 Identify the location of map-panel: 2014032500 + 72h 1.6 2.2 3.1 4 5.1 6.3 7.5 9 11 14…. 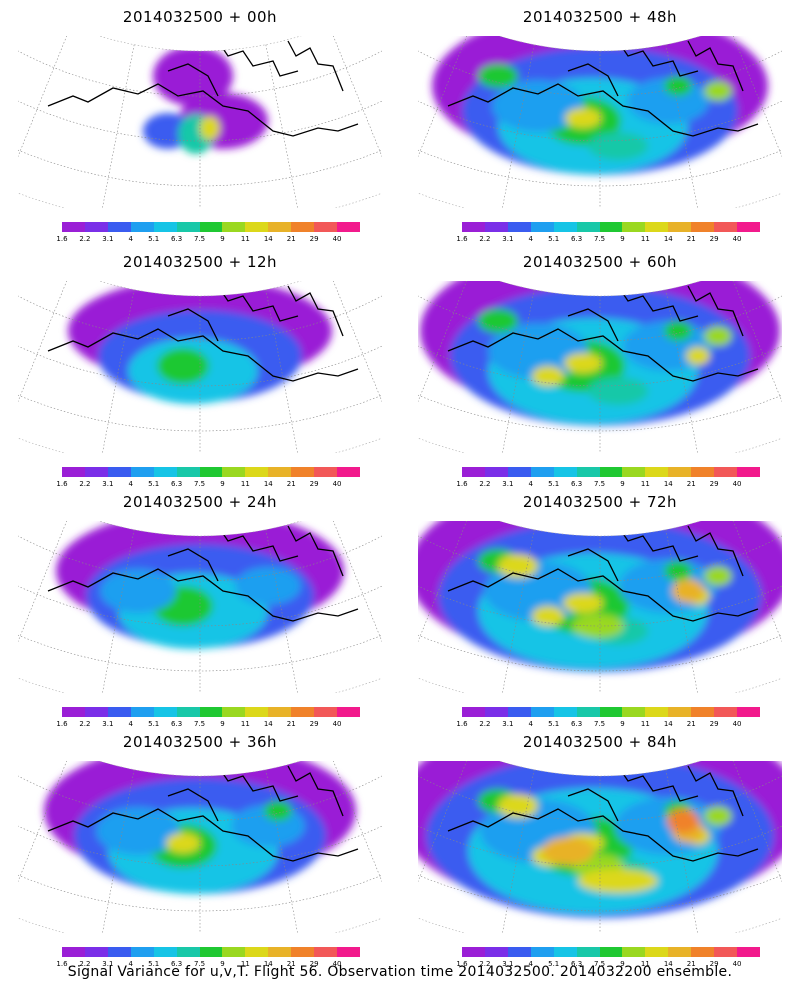
(600, 607).